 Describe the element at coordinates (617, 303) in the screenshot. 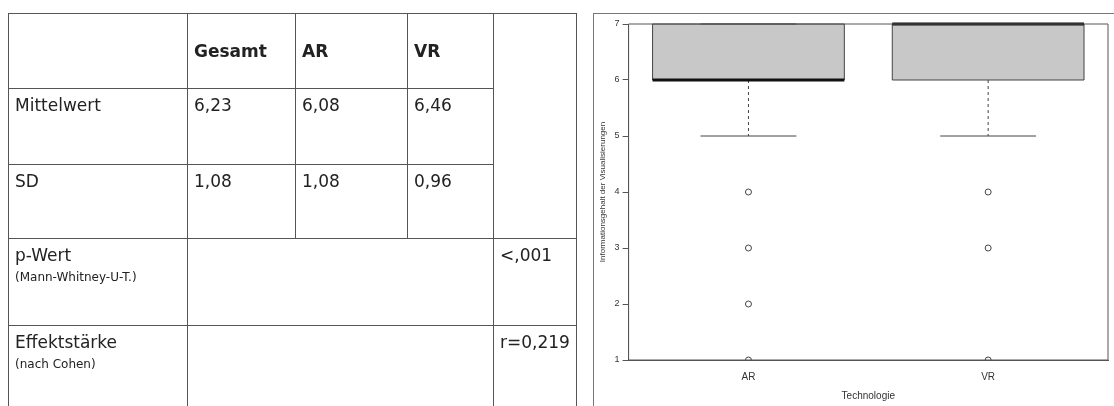

I see `y-tick-label: 2` at that location.